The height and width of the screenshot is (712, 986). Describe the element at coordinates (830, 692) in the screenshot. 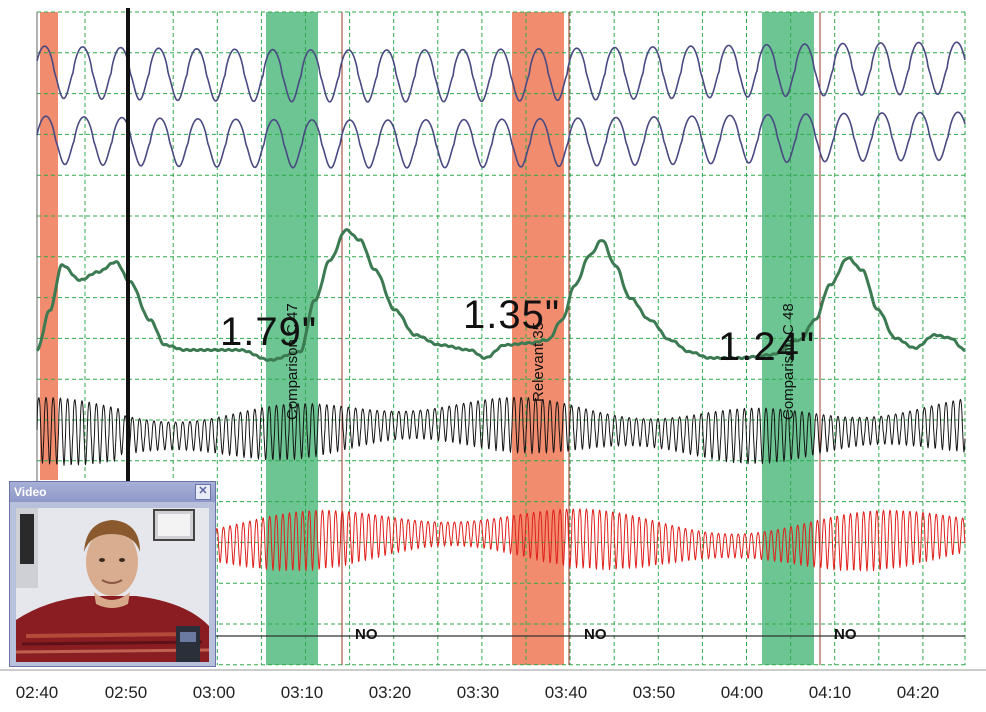

I see `time-label: 04:10` at that location.